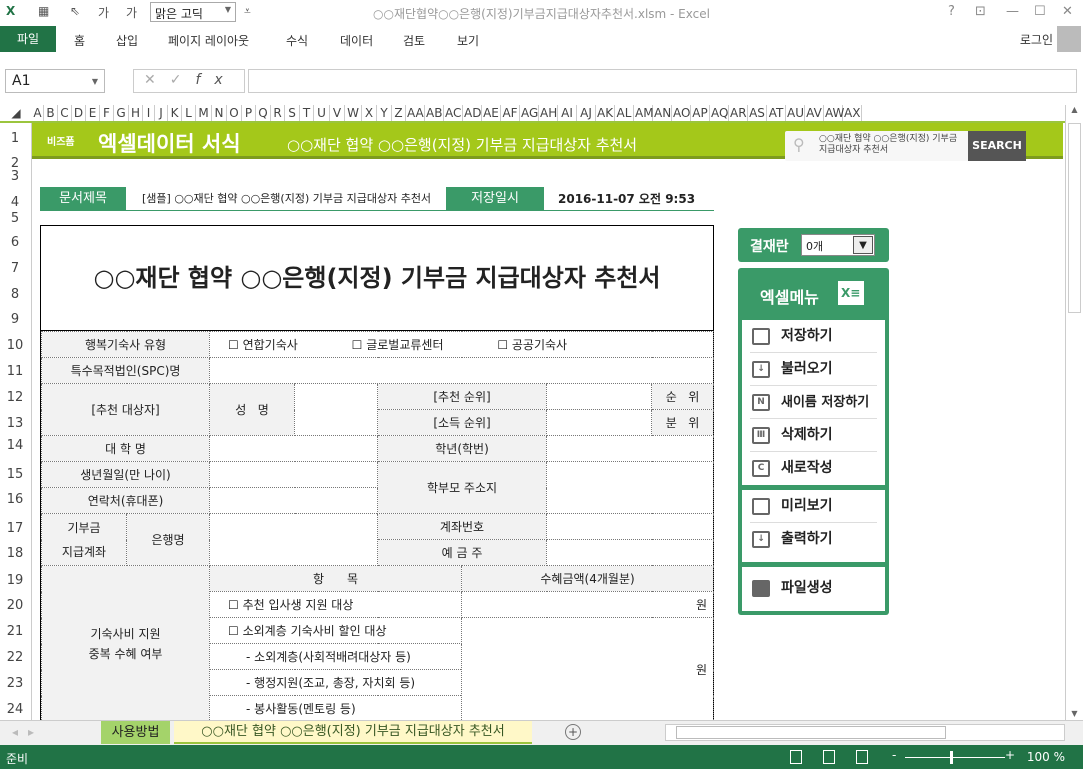 This screenshot has height=769, width=1083. I want to click on row-header: 21, so click(15, 631).